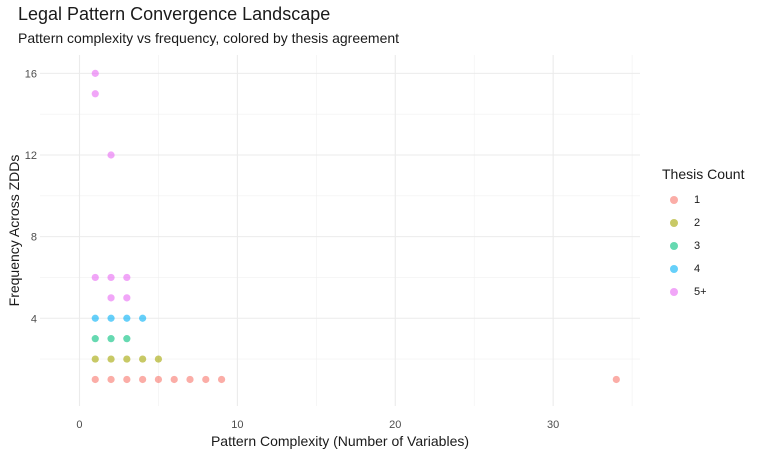 Image resolution: width=762 pixels, height=458 pixels. What do you see at coordinates (703, 268) in the screenshot?
I see `legend-item: 4` at bounding box center [703, 268].